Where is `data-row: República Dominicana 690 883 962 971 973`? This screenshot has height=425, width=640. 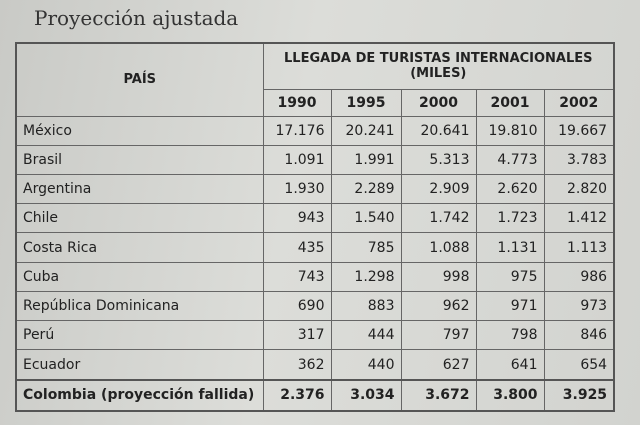 data-row: República Dominicana 690 883 962 971 973 is located at coordinates (315, 306).